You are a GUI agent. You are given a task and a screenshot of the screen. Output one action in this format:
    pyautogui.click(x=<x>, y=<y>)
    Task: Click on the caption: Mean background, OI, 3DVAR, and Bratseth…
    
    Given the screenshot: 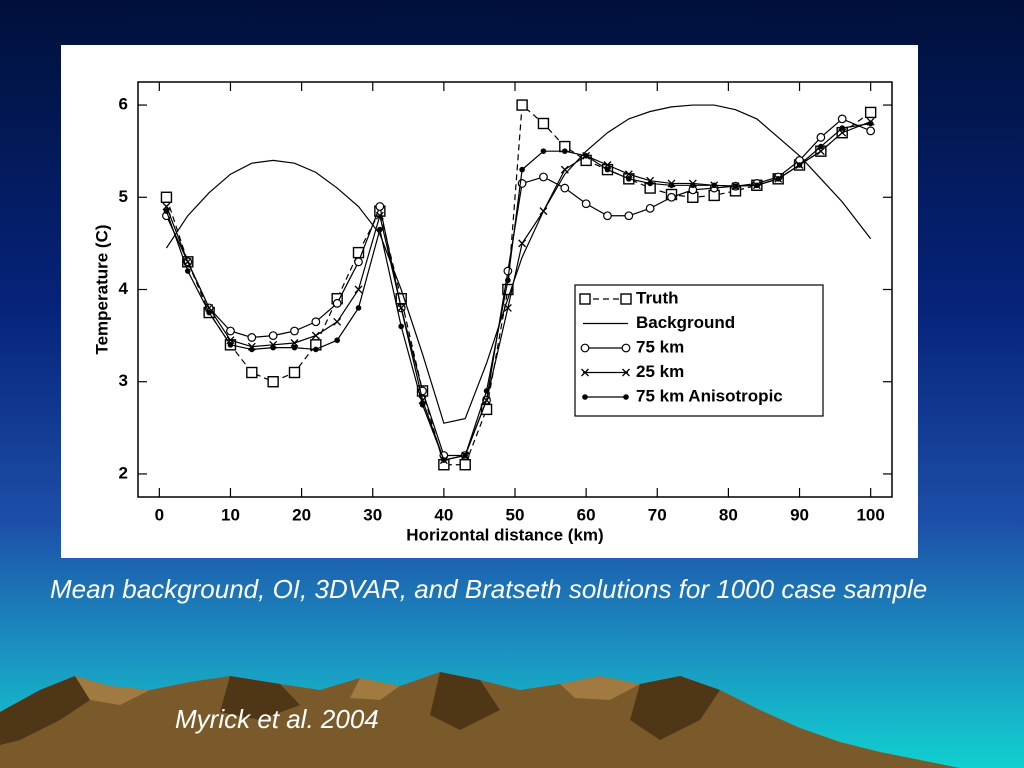 What is the action you would take?
    pyautogui.click(x=489, y=589)
    